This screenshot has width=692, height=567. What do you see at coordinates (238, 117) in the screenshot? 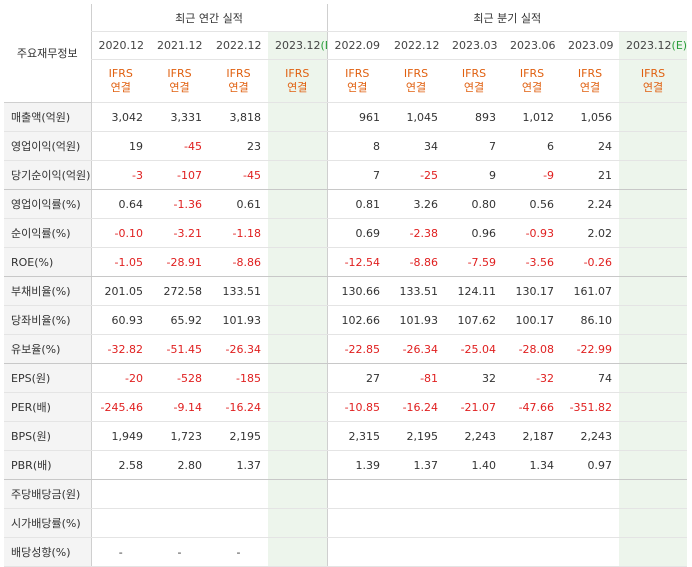
I see `table-cell: 3,818` at bounding box center [238, 117].